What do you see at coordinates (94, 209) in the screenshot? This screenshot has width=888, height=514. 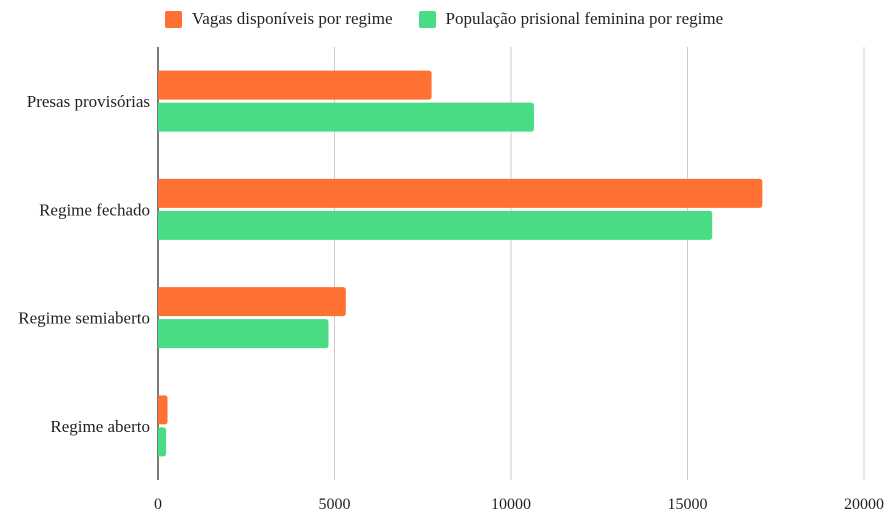 I see `category-label-1: Regime fechado` at bounding box center [94, 209].